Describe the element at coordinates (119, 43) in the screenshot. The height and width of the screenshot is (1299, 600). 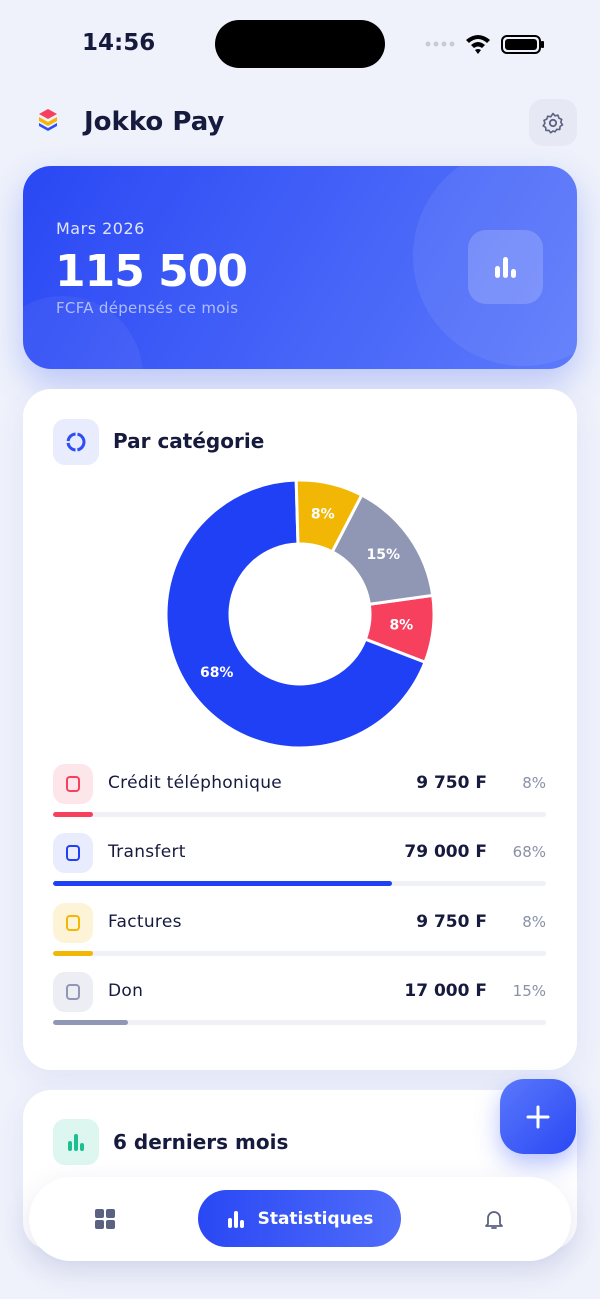
I see `status-time: 14:56` at that location.